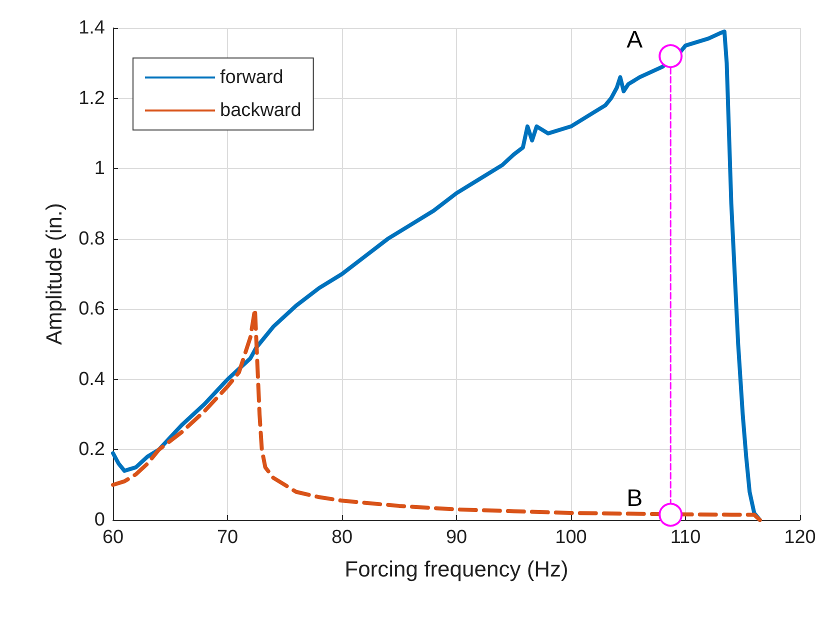 This screenshot has height=622, width=839. Describe the element at coordinates (91, 98) in the screenshot. I see `y-tick-label: 1.2` at that location.